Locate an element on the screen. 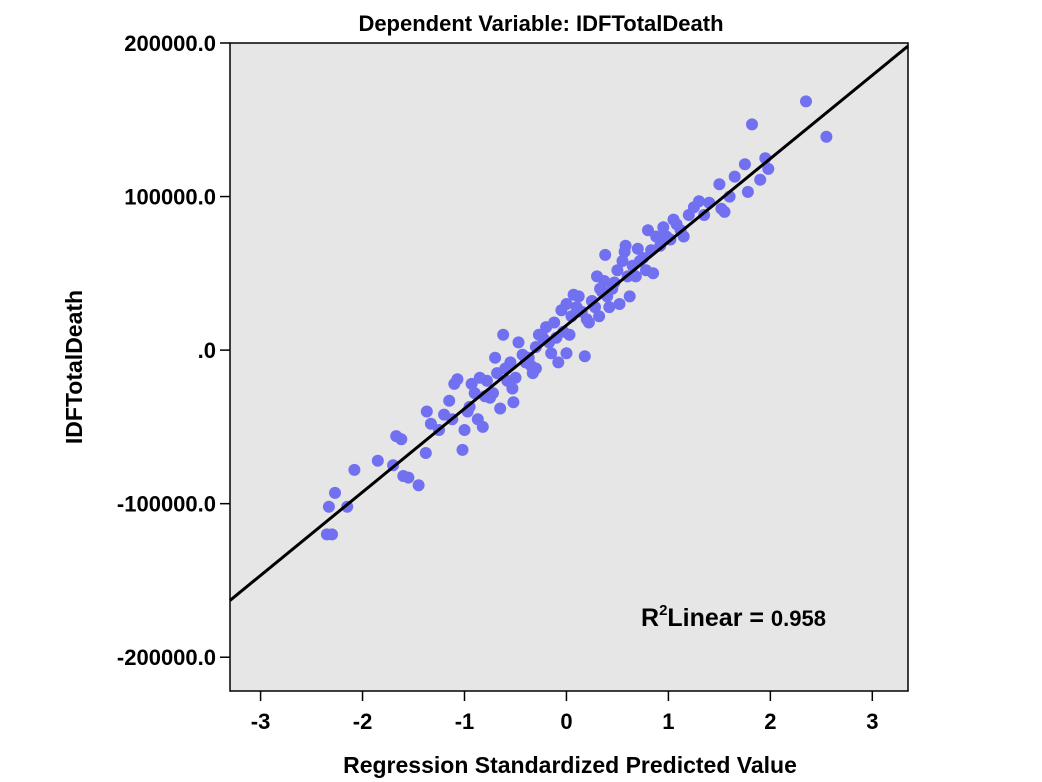 The image size is (1042, 782). y-tick-label: -200000.0 is located at coordinates (166, 657).